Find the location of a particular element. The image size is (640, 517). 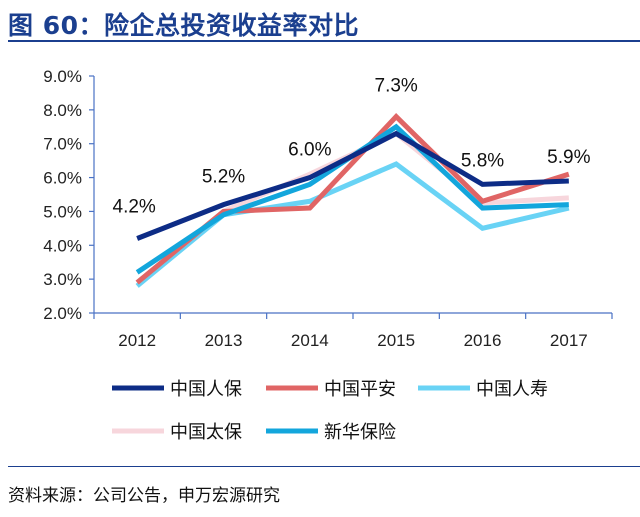

y-tick-label: 9.0% is located at coordinates (62, 76).